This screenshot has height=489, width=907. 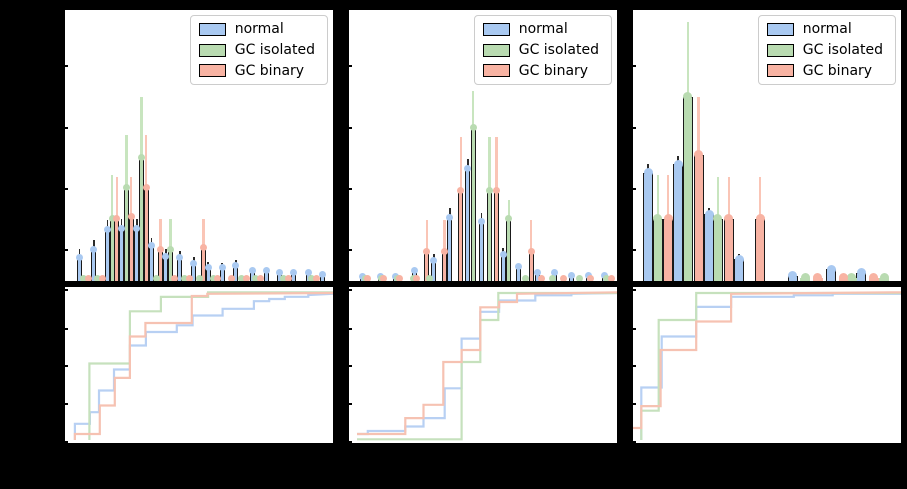 What do you see at coordinates (496, 50) in the screenshot?
I see `legend-swatch-gc_isolated` at bounding box center [496, 50].